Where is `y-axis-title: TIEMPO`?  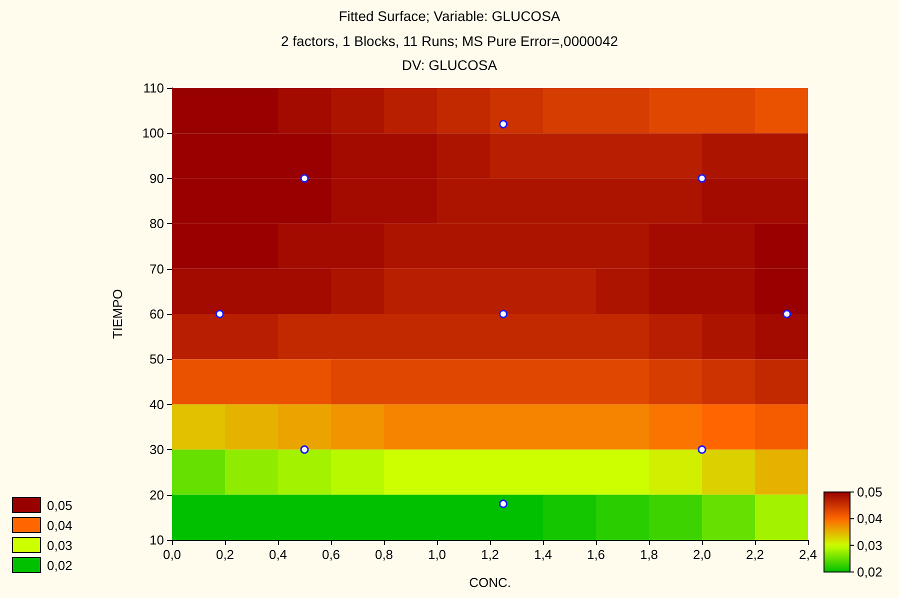
y-axis-title: TIEMPO is located at coordinates (117, 314).